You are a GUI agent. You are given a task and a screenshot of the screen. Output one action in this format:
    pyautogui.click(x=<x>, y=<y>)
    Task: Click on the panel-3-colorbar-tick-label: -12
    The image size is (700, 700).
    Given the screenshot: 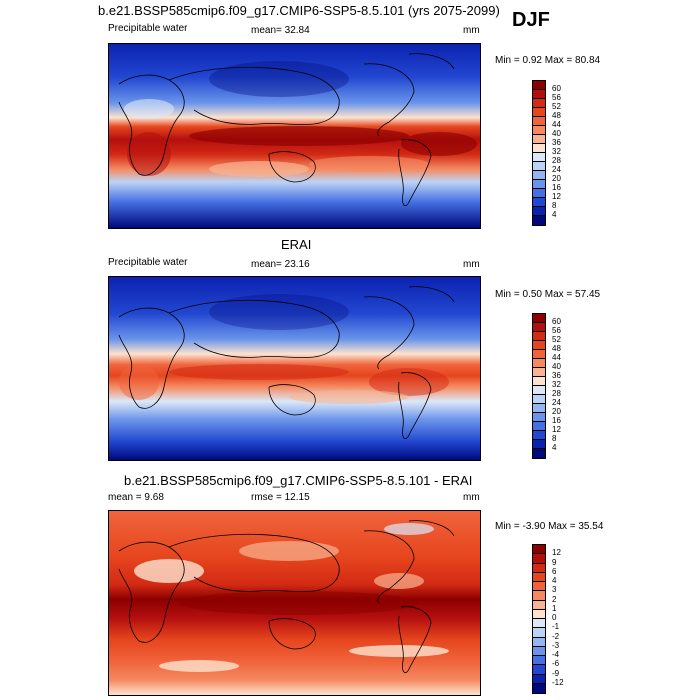 What is the action you would take?
    pyautogui.click(x=558, y=682)
    